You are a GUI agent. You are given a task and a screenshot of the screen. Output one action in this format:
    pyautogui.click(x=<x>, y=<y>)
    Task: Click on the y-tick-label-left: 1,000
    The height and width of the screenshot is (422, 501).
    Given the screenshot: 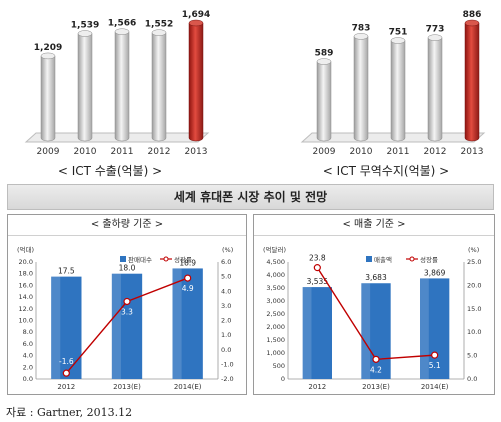 What is the action you would take?
    pyautogui.click(x=275, y=353)
    